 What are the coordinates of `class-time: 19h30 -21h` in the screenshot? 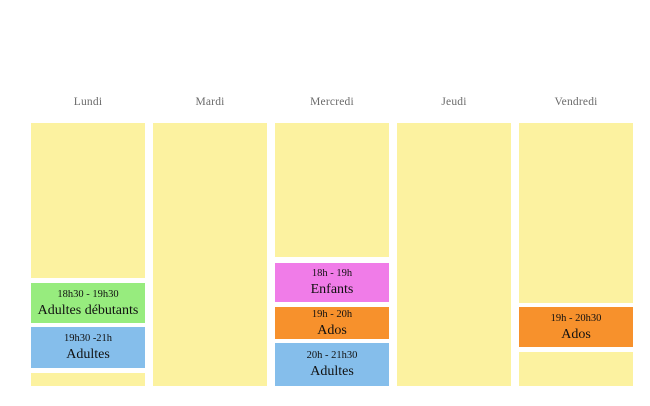 It's located at (88, 338).